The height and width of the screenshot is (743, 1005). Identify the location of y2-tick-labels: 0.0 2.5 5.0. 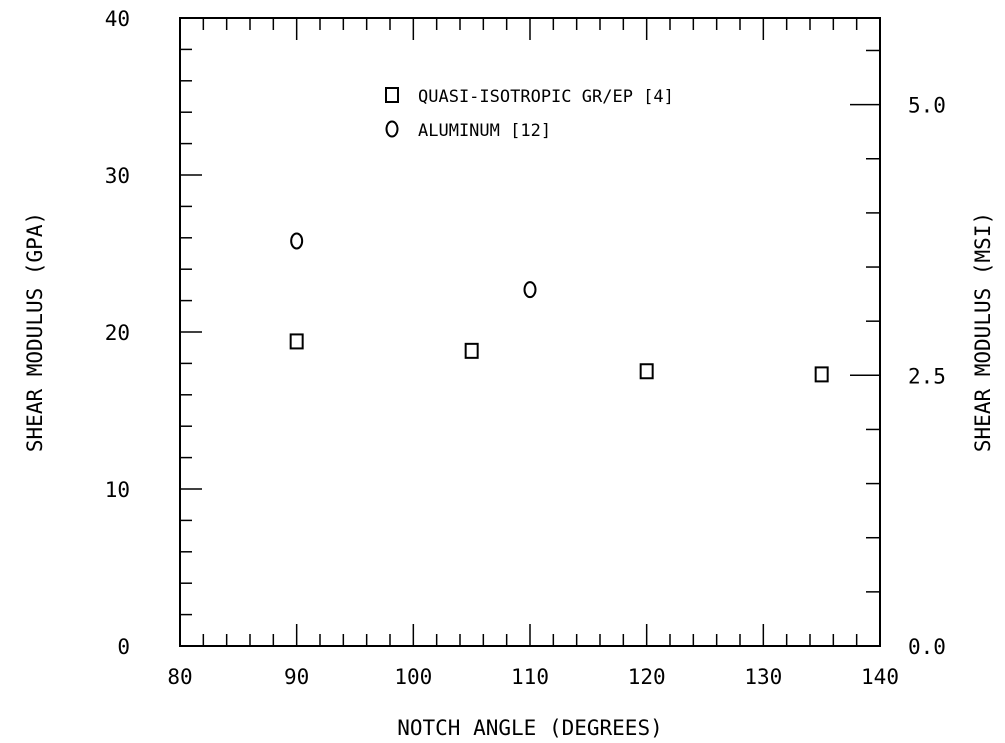
(927, 376).